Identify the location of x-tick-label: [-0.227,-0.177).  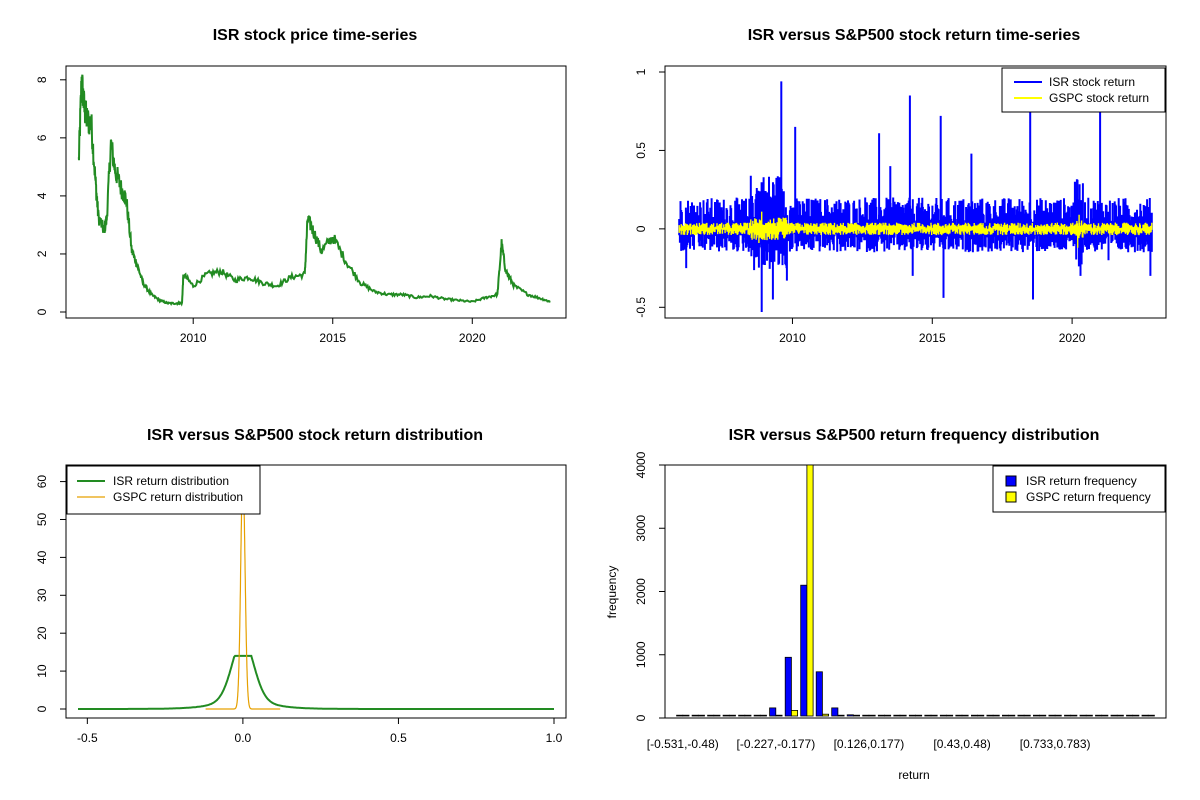
(775, 744).